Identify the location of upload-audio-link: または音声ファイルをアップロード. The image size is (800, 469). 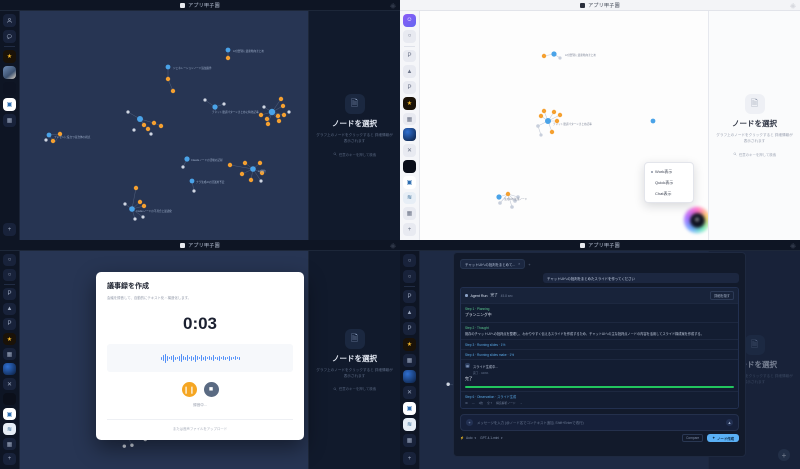
(200, 425).